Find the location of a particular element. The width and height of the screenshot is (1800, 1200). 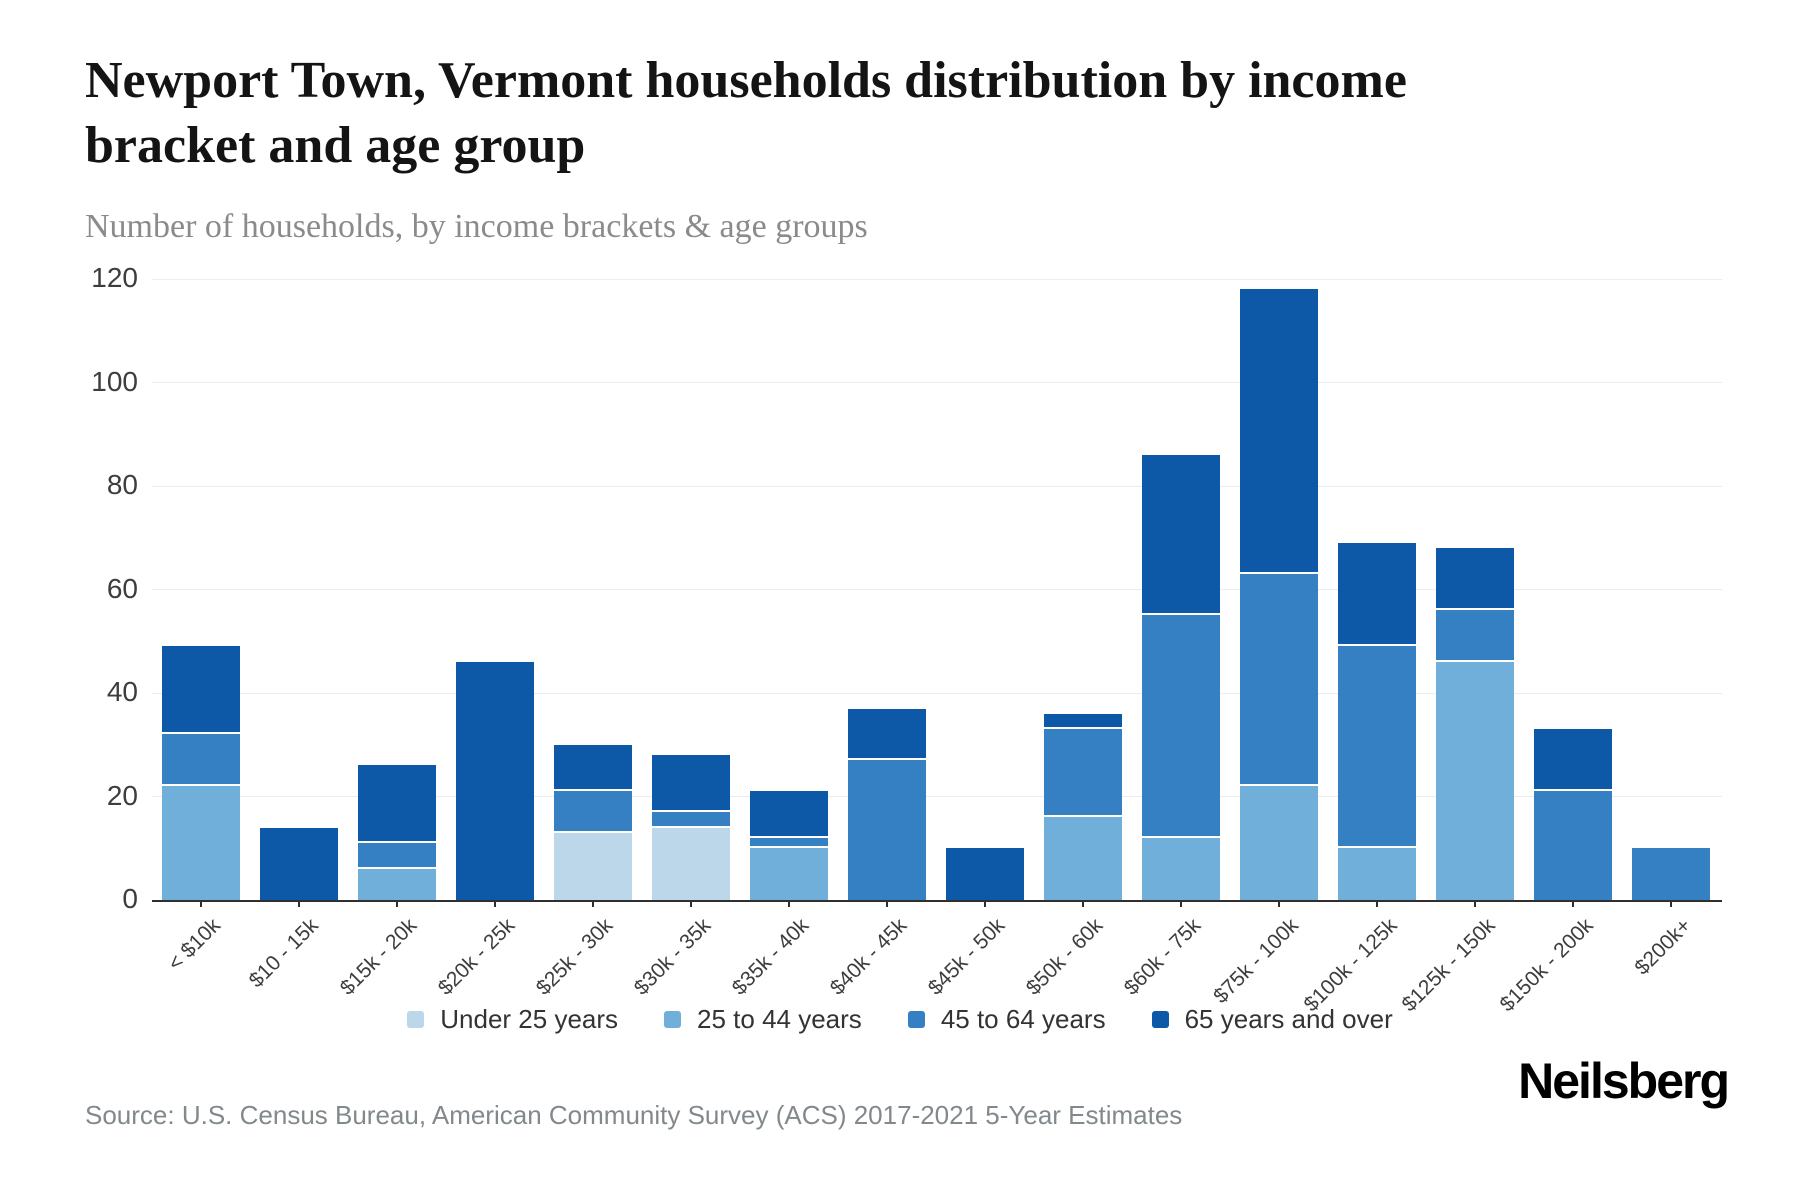

y-axis-tick-label: 60 is located at coordinates (122, 588).